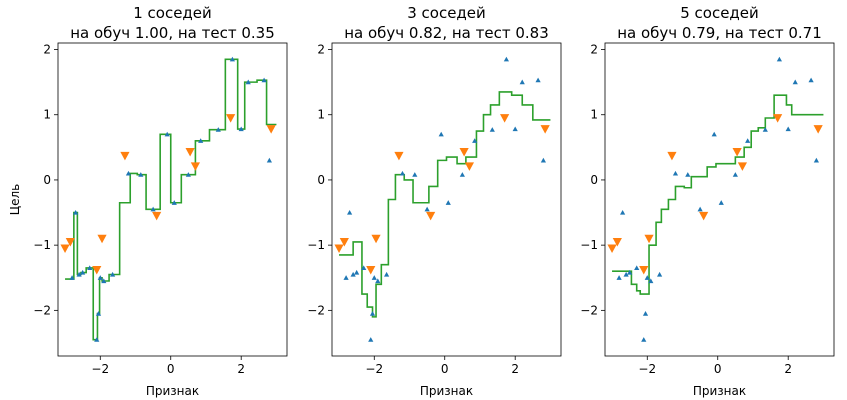 This screenshot has width=847, height=400. Describe the element at coordinates (15, 199) in the screenshot. I see `y-axis-label: Цель` at that location.